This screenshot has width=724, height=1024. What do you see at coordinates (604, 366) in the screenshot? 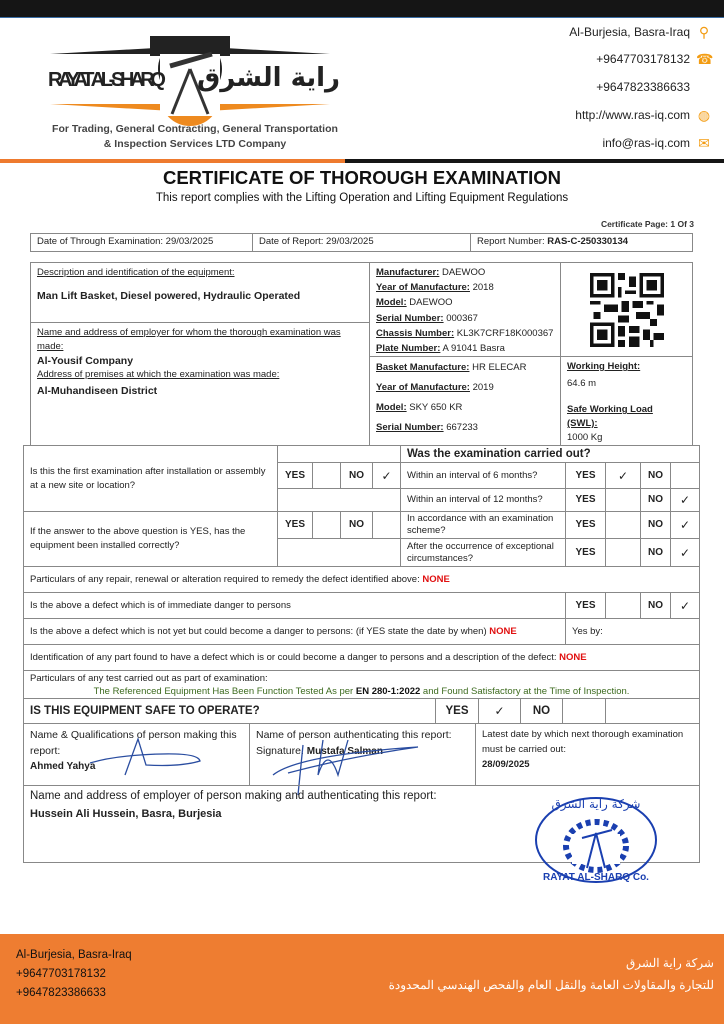
I see `working-height-label: Working Height:` at bounding box center [604, 366].